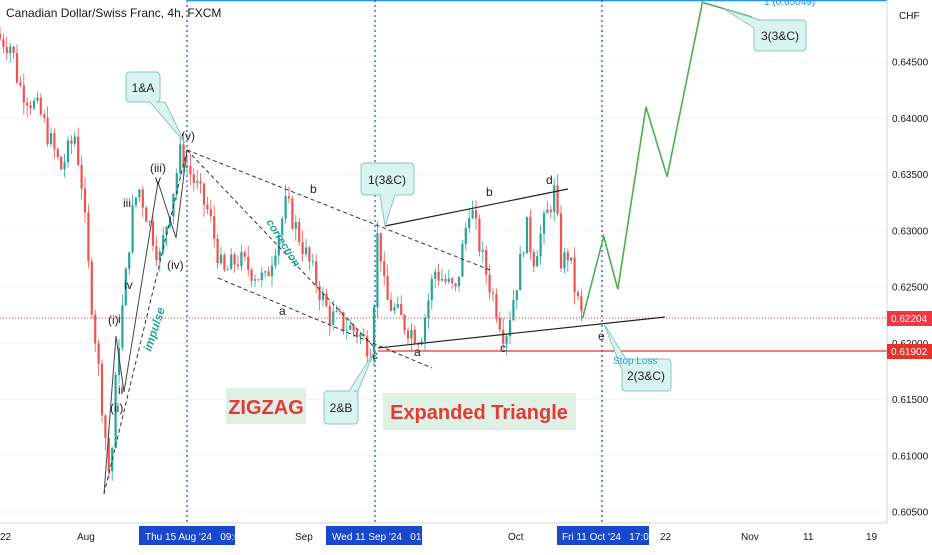 The image size is (932, 555). I want to click on time-tick-22b: 22, so click(666, 537).